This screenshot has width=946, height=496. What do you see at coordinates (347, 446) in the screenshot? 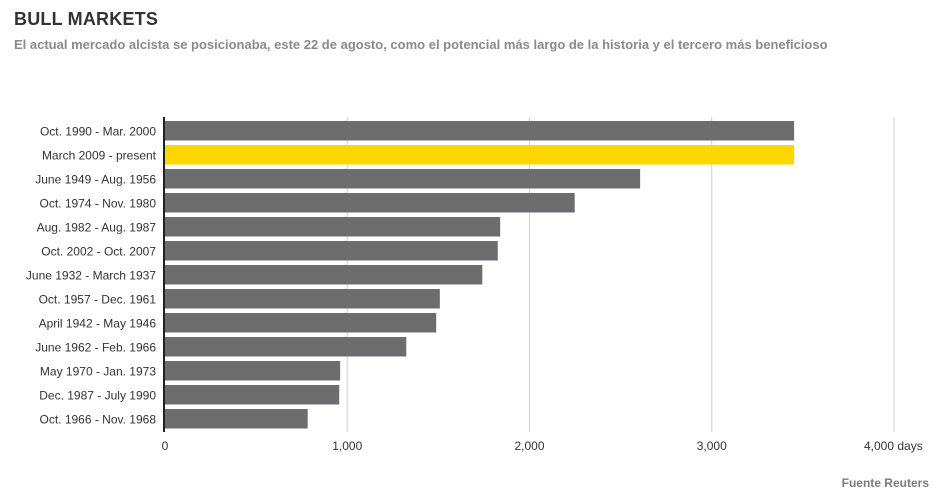
I see `x-tick-label: 1,000` at bounding box center [347, 446].